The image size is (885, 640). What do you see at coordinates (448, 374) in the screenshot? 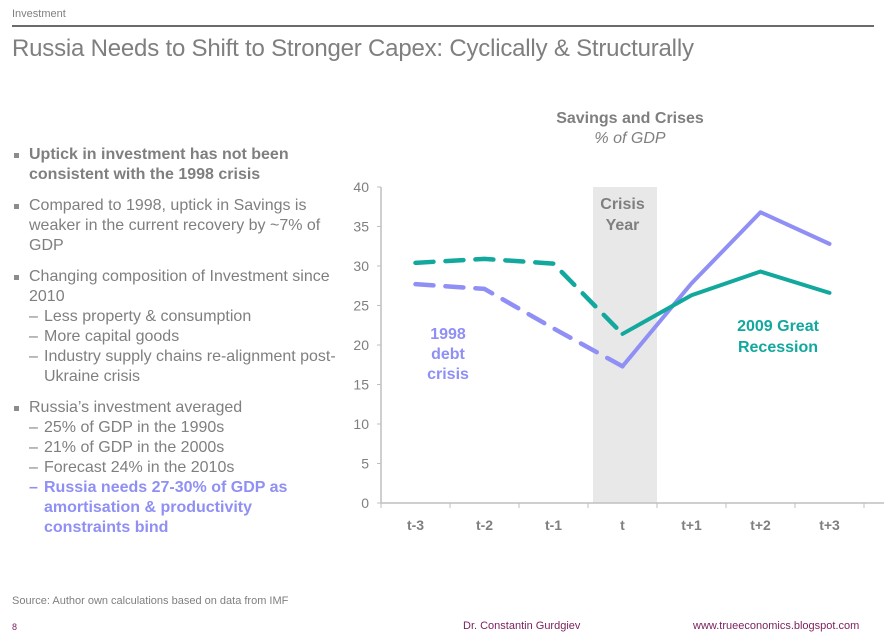
I see `series-label-1998: crisis` at bounding box center [448, 374].